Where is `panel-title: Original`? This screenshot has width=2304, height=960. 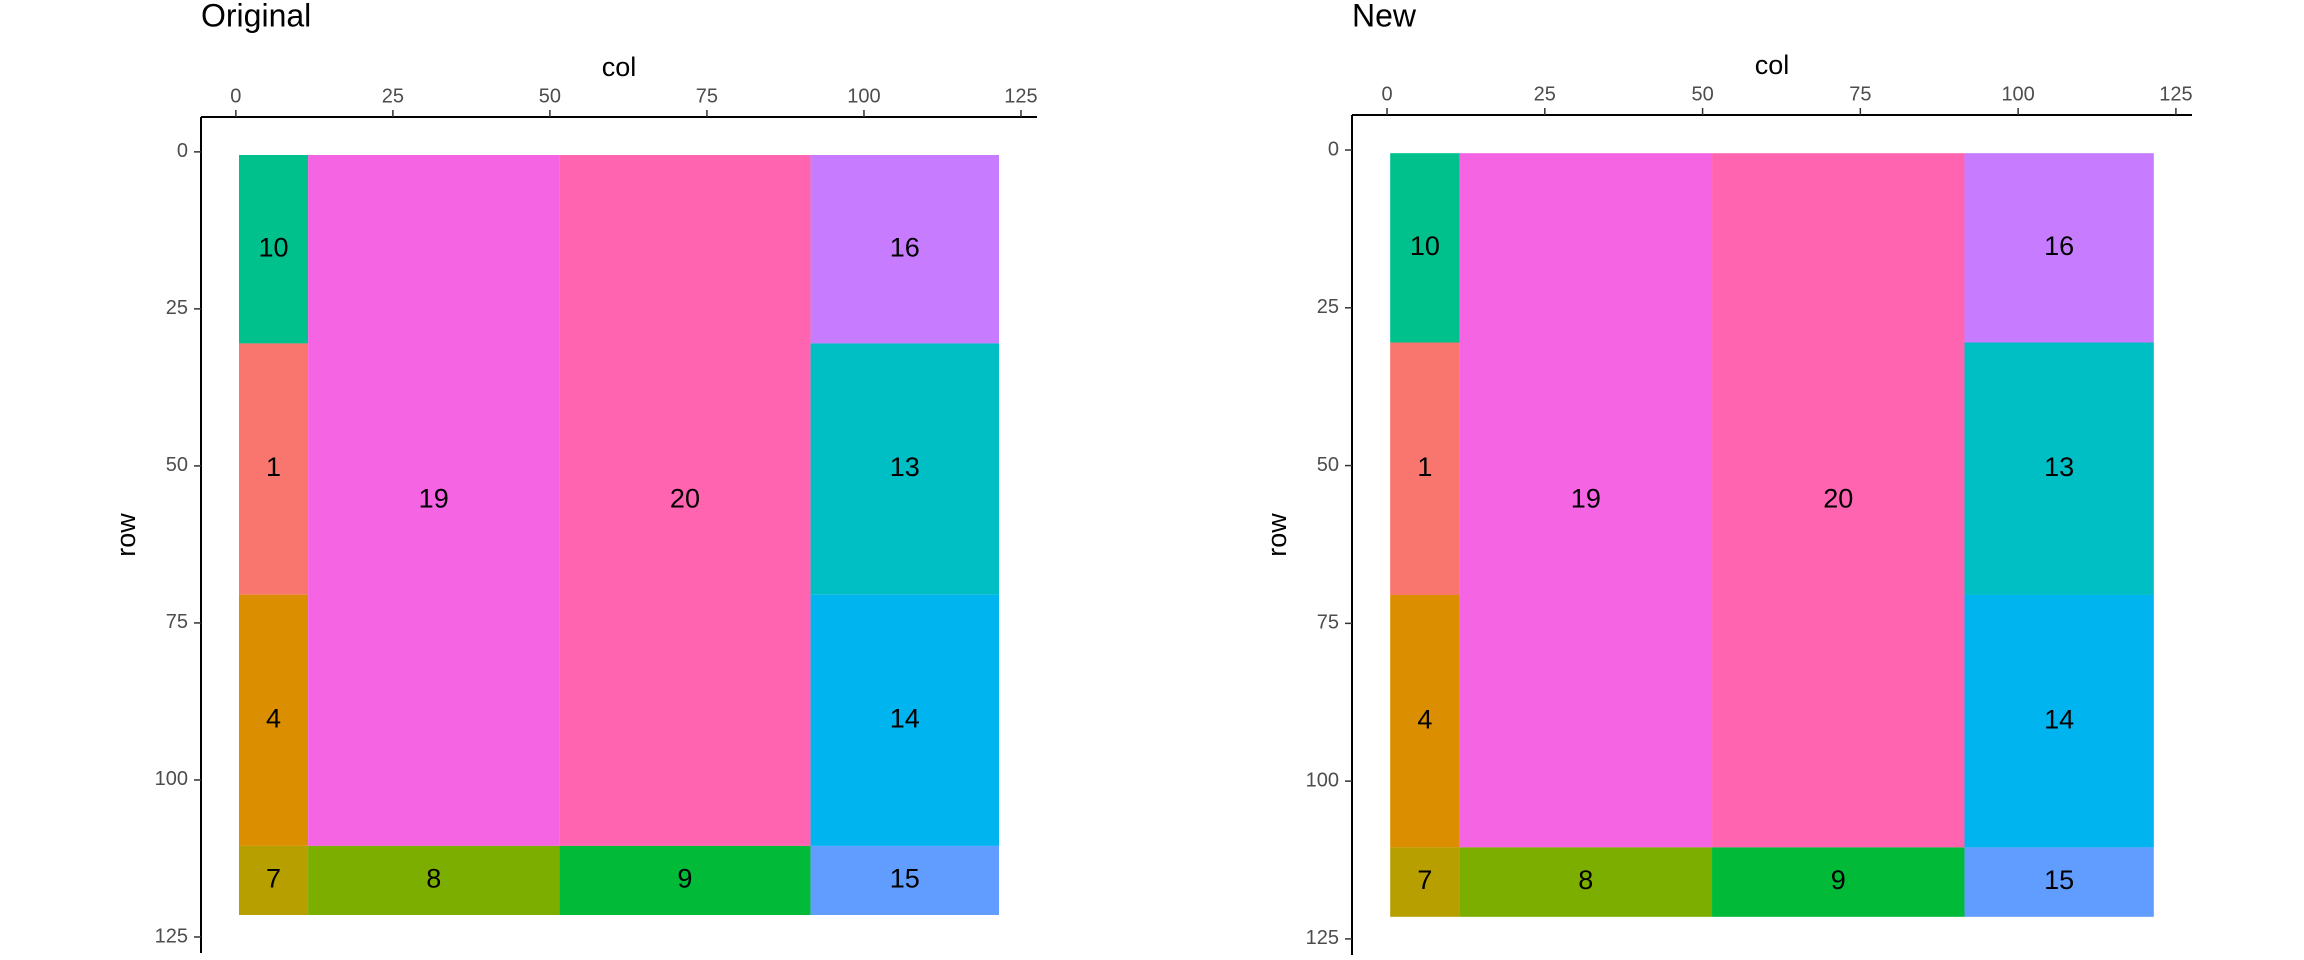 panel-title: Original is located at coordinates (256, 16).